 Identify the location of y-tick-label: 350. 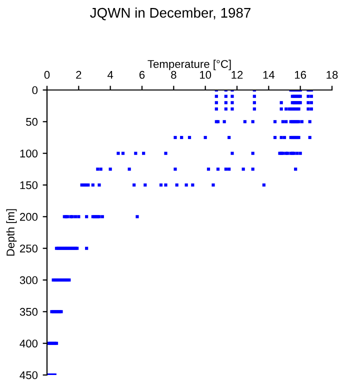
(29, 312).